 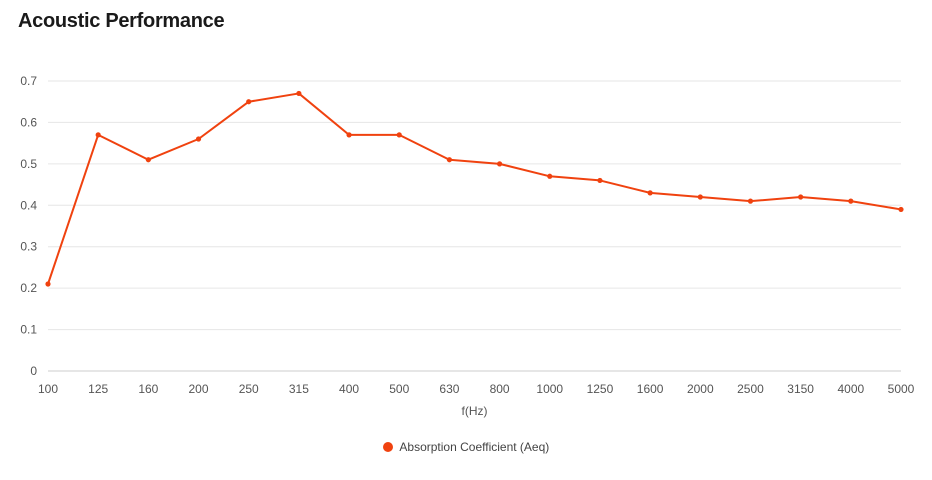 What do you see at coordinates (28, 205) in the screenshot?
I see `y-tick-label: 0.4` at bounding box center [28, 205].